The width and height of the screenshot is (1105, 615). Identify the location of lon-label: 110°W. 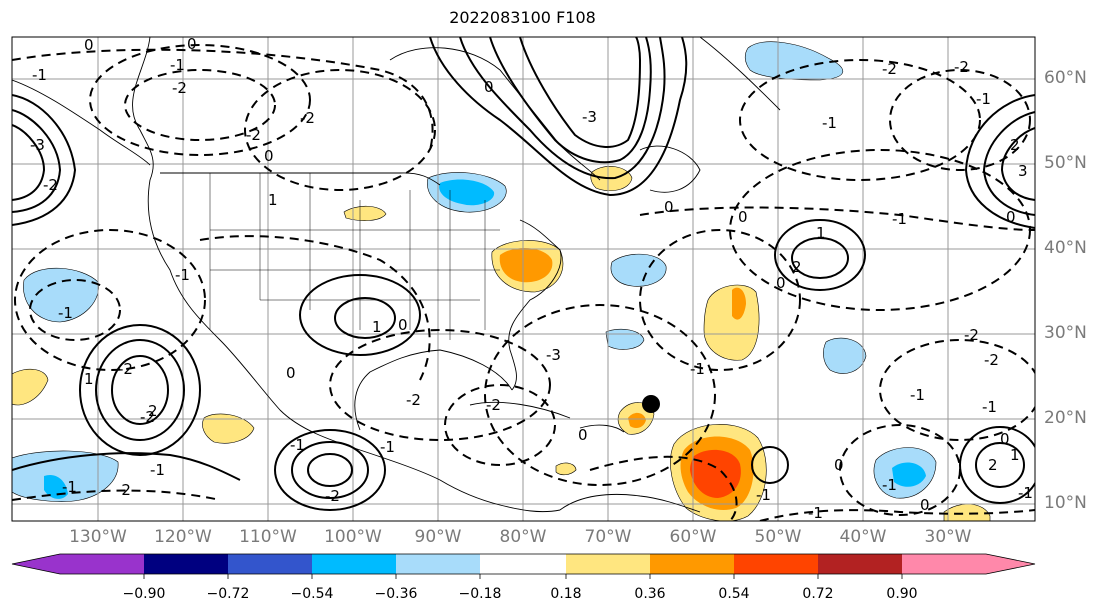
(268, 537).